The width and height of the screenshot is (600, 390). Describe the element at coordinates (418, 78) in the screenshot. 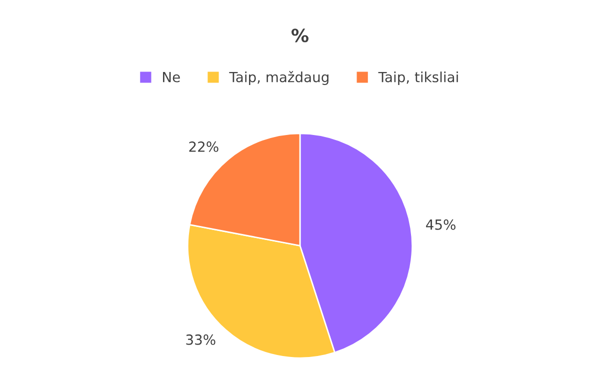

I see `legend-label: Taip, tiksliai` at that location.